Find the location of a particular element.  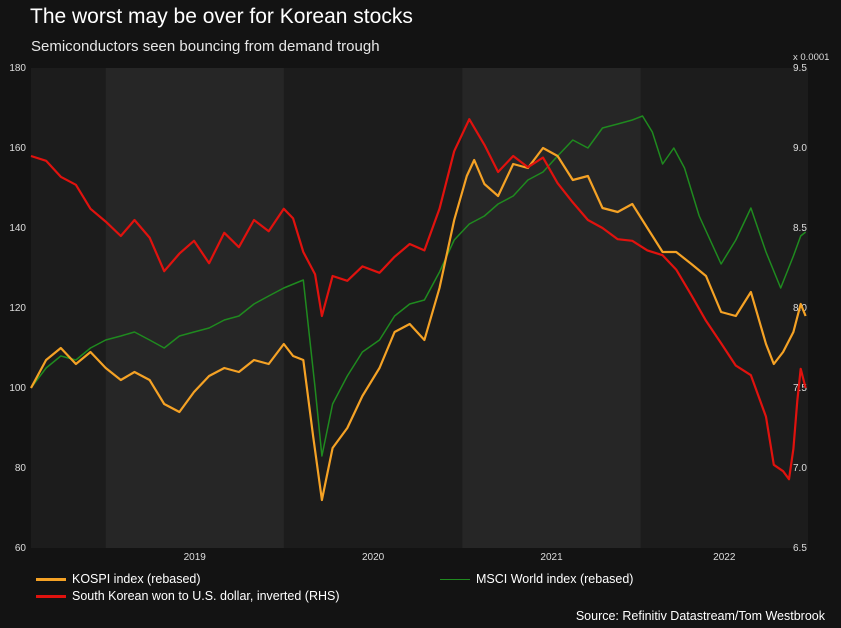

right-tick-label: 8.5 is located at coordinates (800, 228).